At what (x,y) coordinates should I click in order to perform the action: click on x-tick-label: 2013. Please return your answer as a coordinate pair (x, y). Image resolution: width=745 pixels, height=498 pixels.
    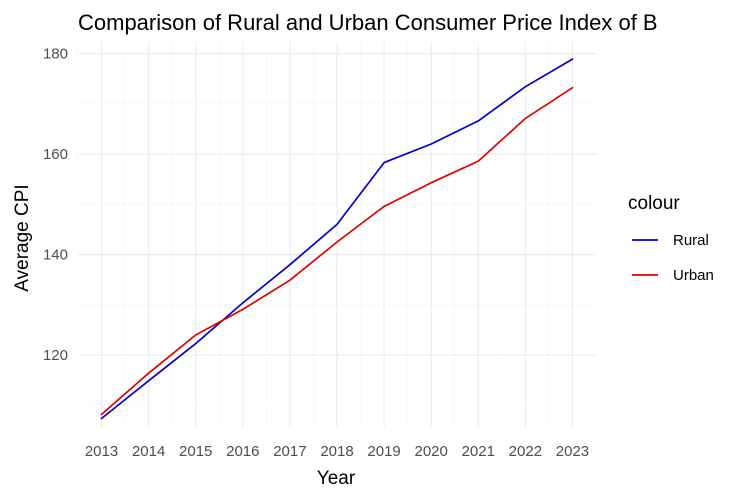
    Looking at the image, I should click on (101, 451).